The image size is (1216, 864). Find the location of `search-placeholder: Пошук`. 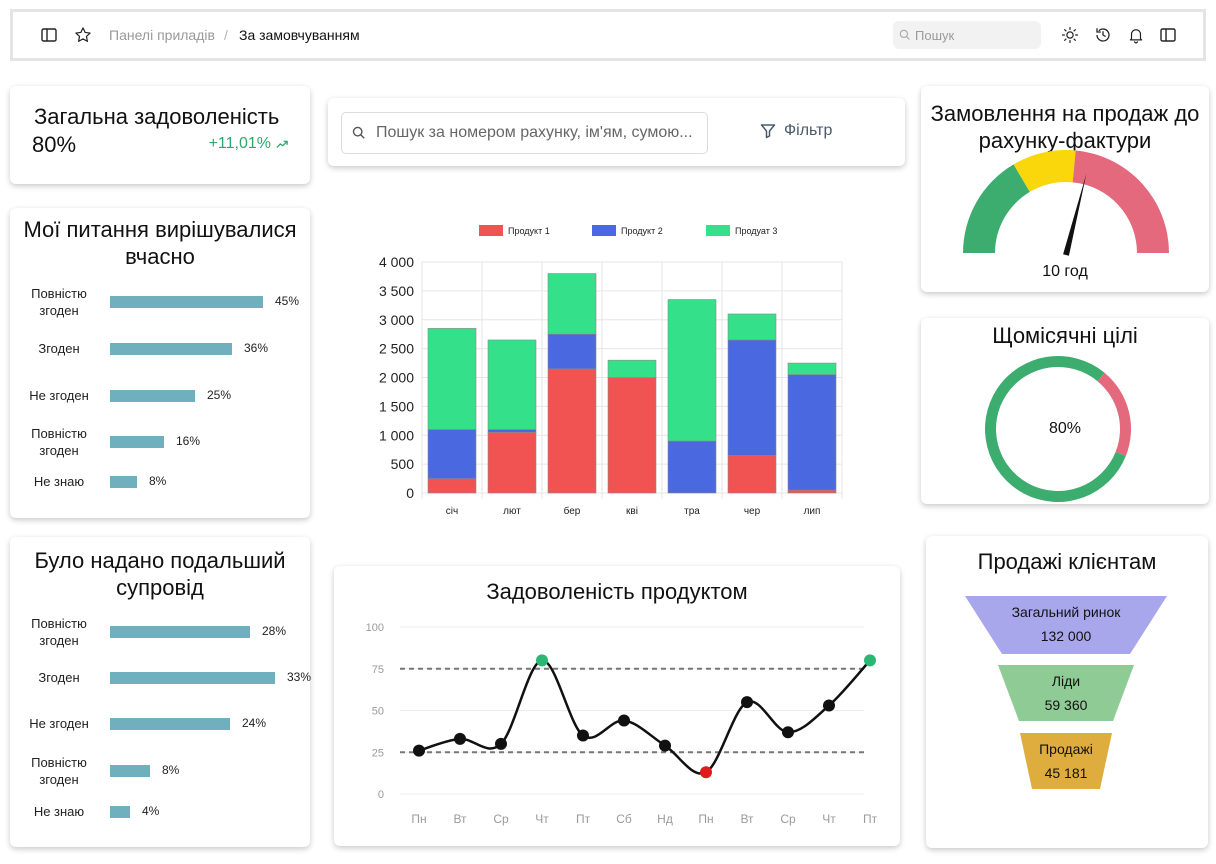

search-placeholder: Пошук is located at coordinates (935, 35).